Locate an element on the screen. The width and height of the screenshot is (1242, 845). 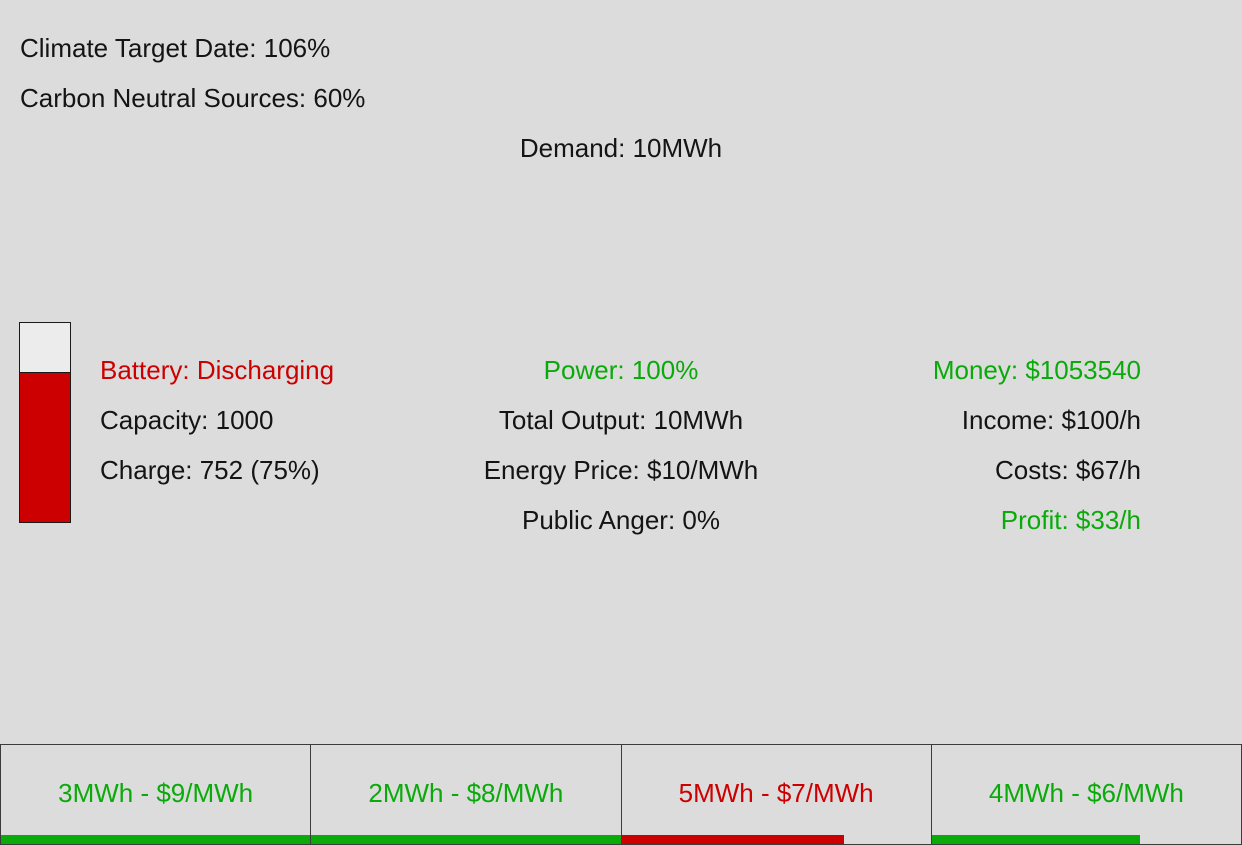
offer-button-1: 3MWh - $9/MWh is located at coordinates (155, 794).